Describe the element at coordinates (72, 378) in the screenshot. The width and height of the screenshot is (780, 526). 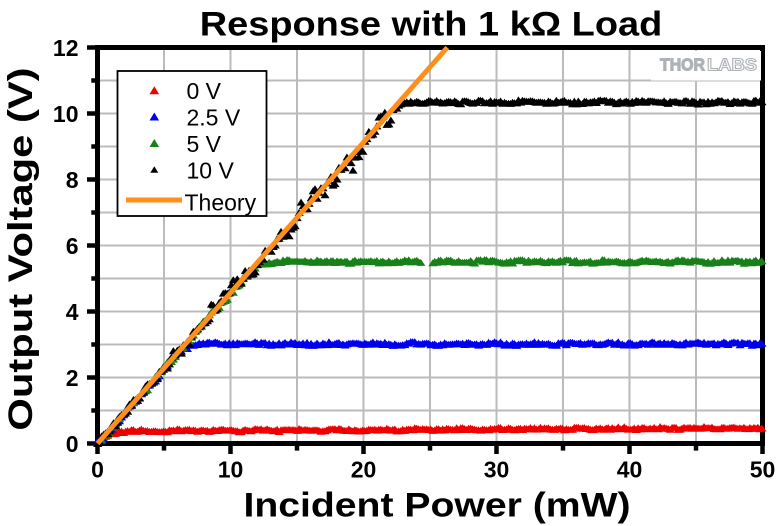
I see `svg-text: 2` at that location.